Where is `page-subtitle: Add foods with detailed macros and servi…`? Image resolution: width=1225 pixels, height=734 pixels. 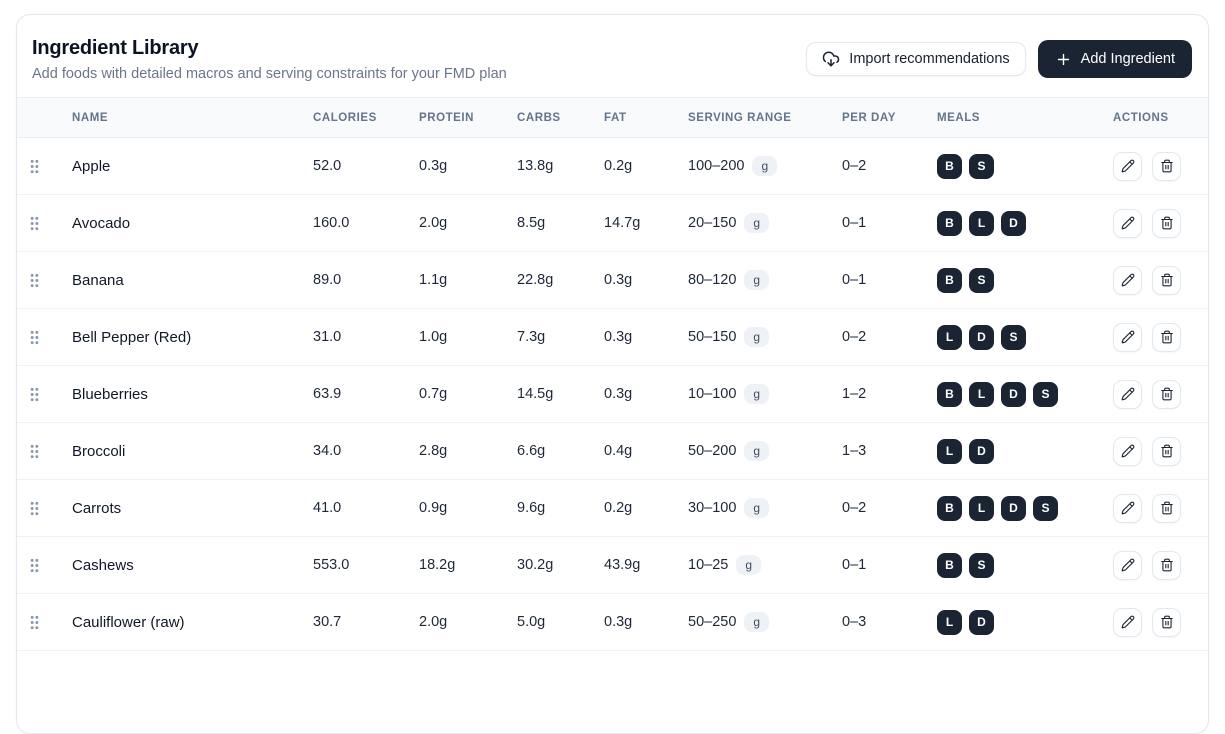
page-subtitle: Add foods with detailed macros and servi… is located at coordinates (269, 74).